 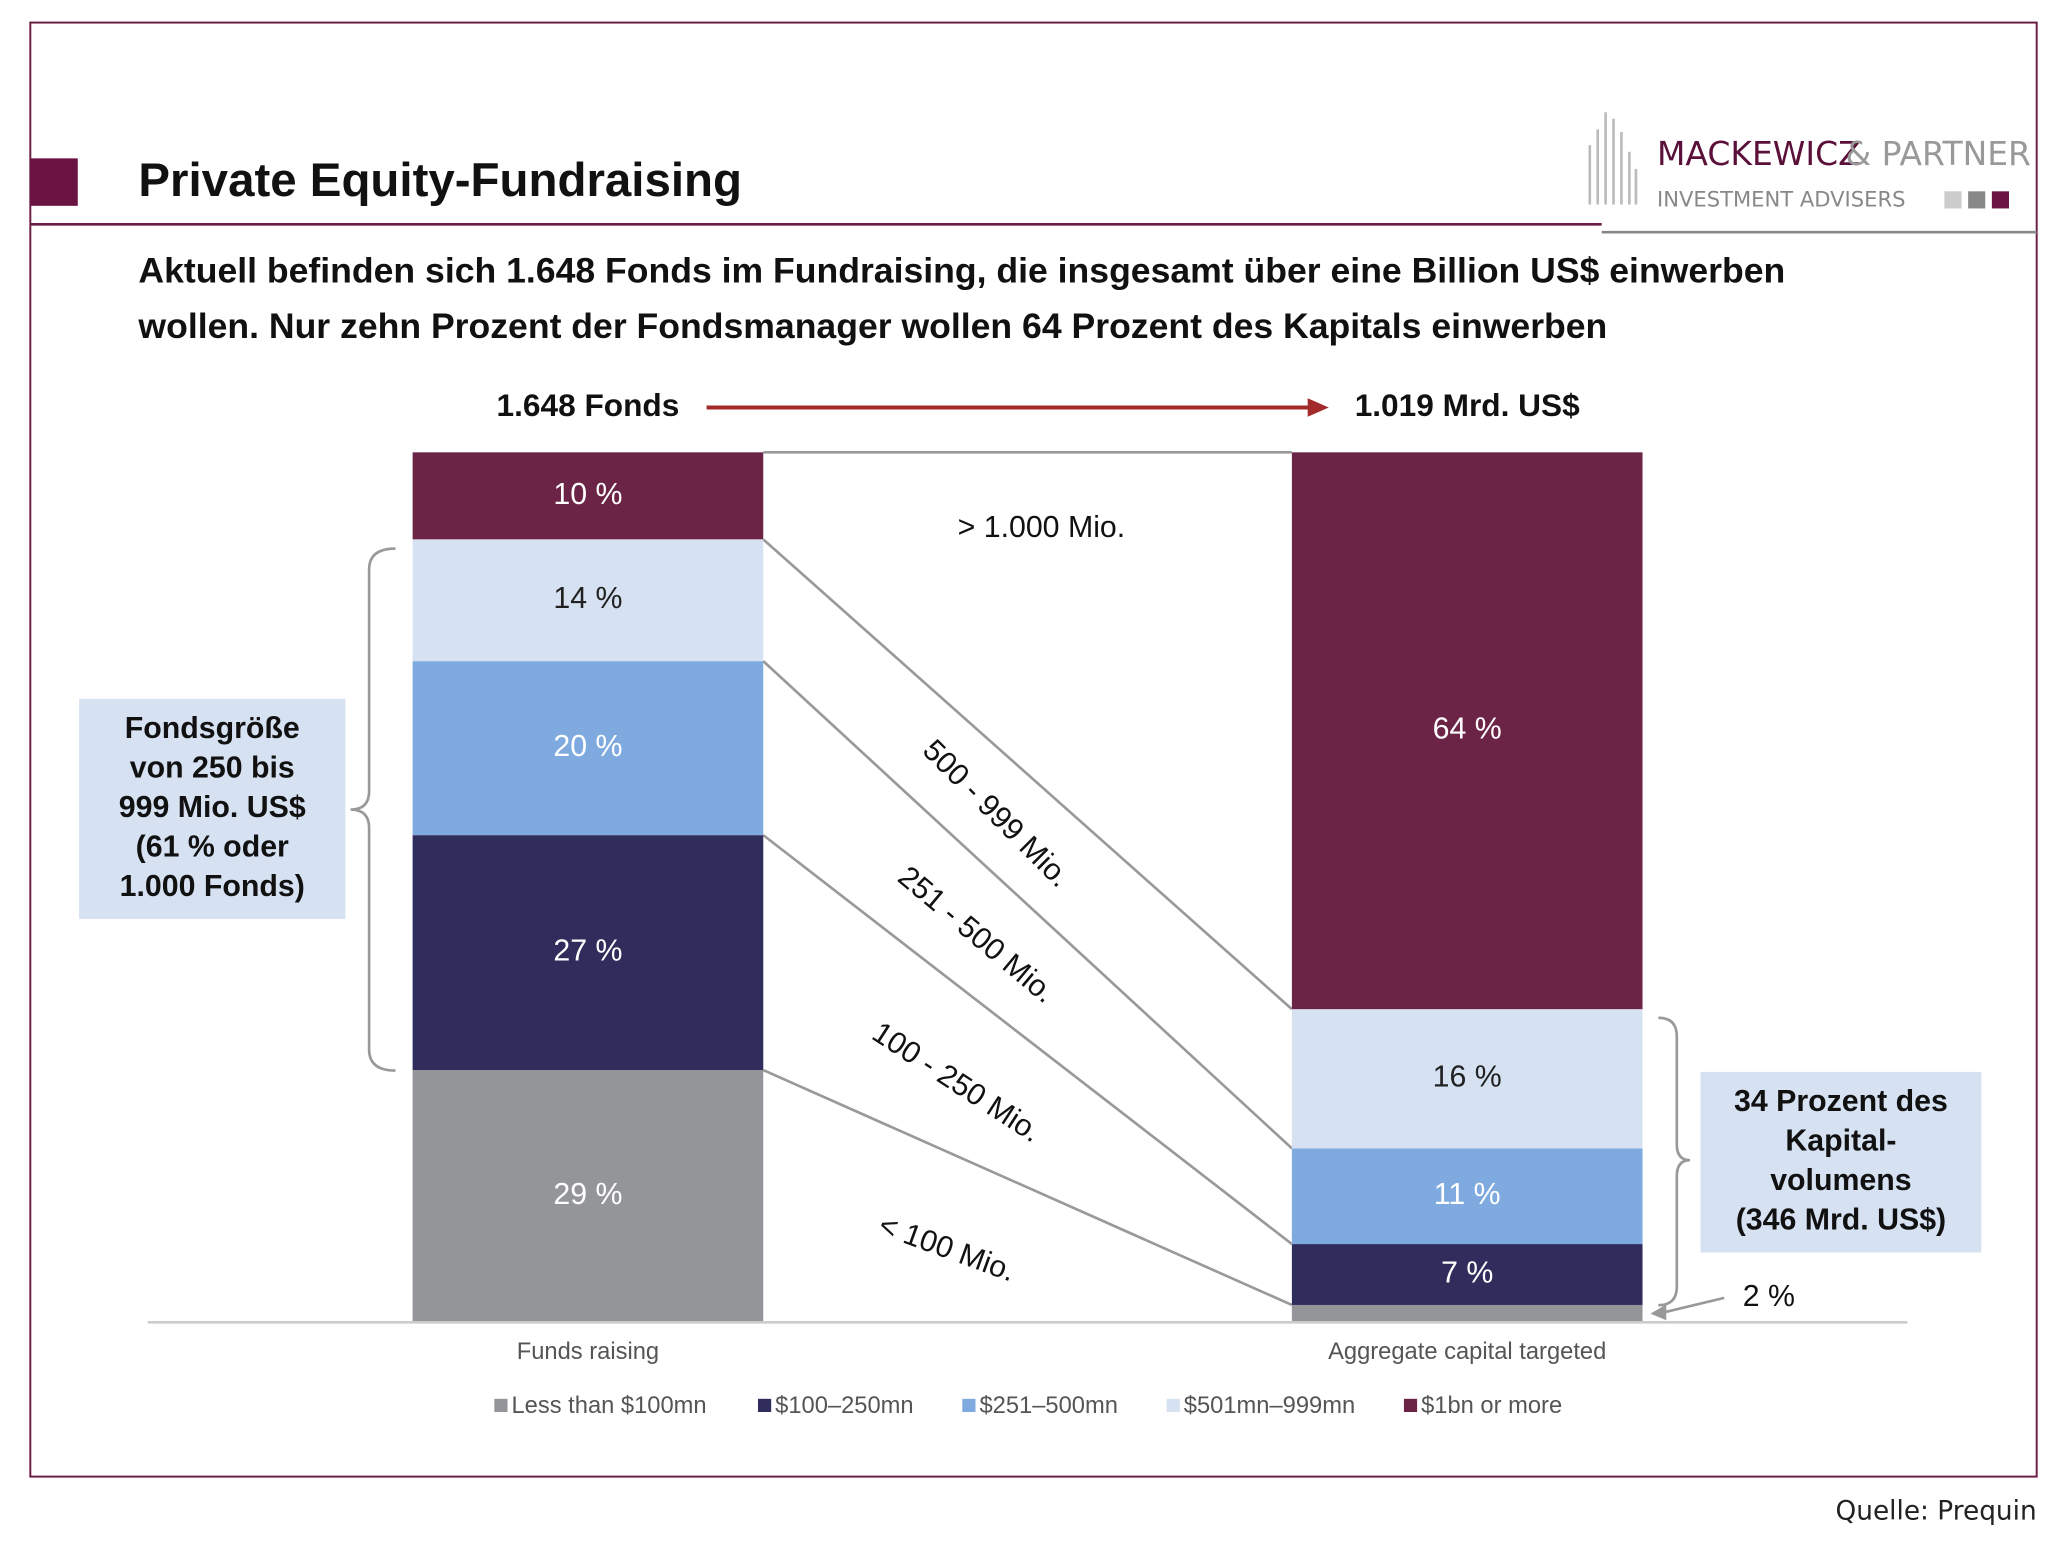 What do you see at coordinates (588, 405) in the screenshot?
I see `total-label: 1.648 Fonds` at bounding box center [588, 405].